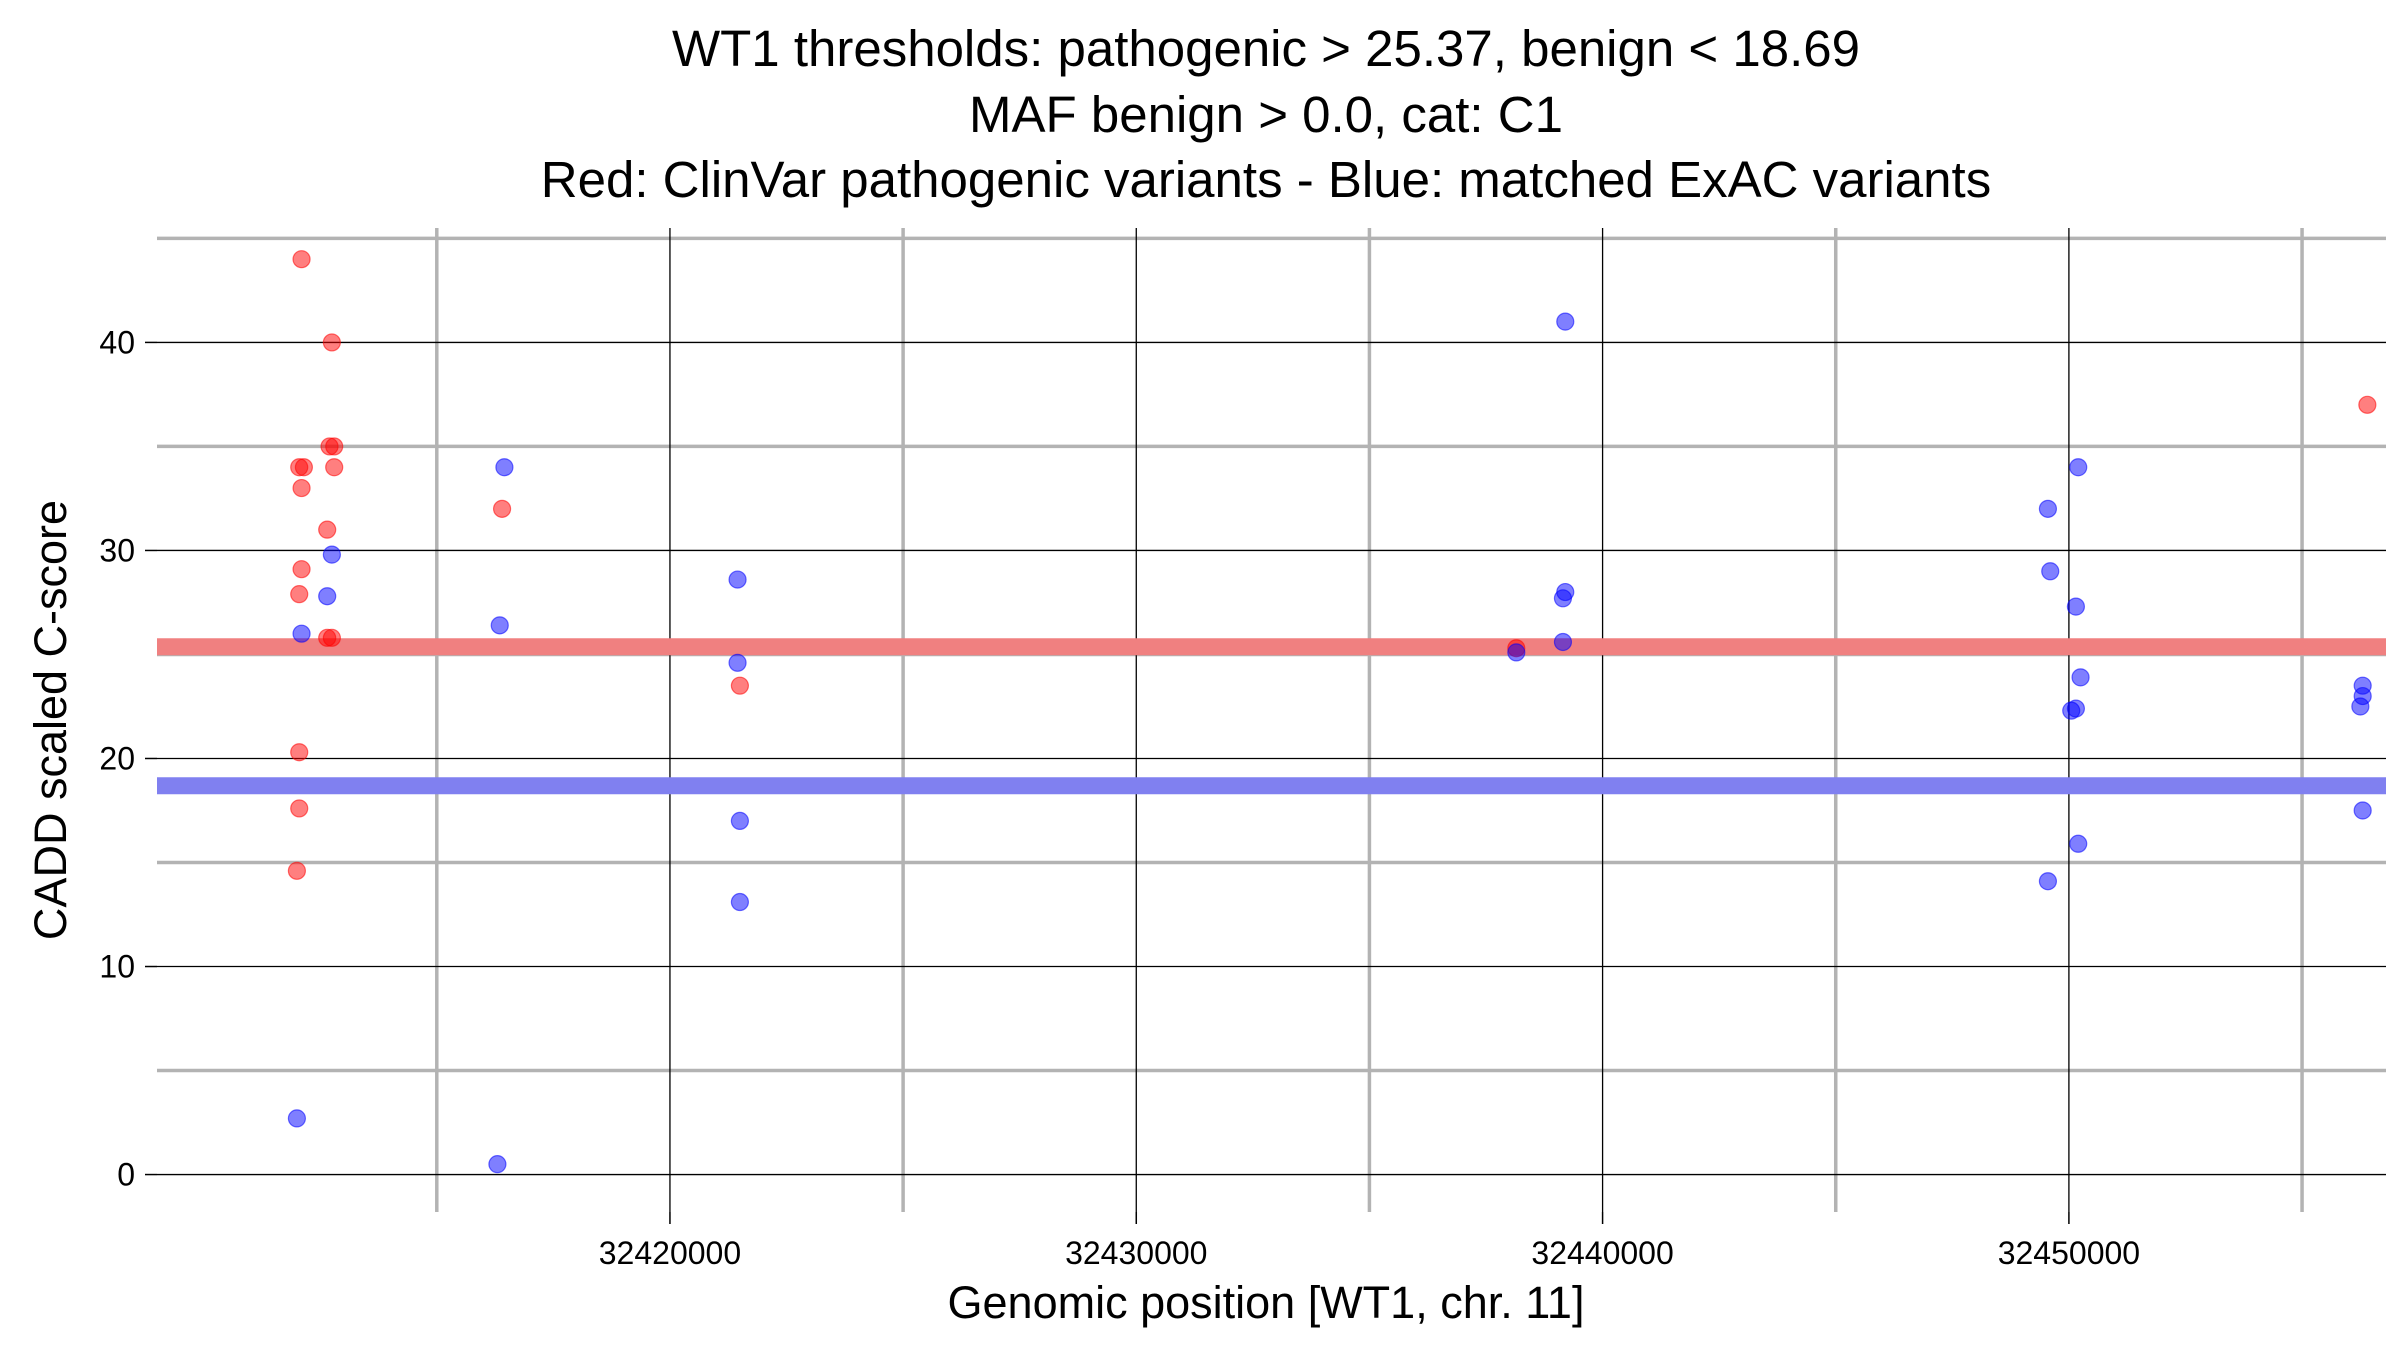 The width and height of the screenshot is (2400, 1350). Describe the element at coordinates (117, 550) in the screenshot. I see `y-tick-label: 30` at that location.